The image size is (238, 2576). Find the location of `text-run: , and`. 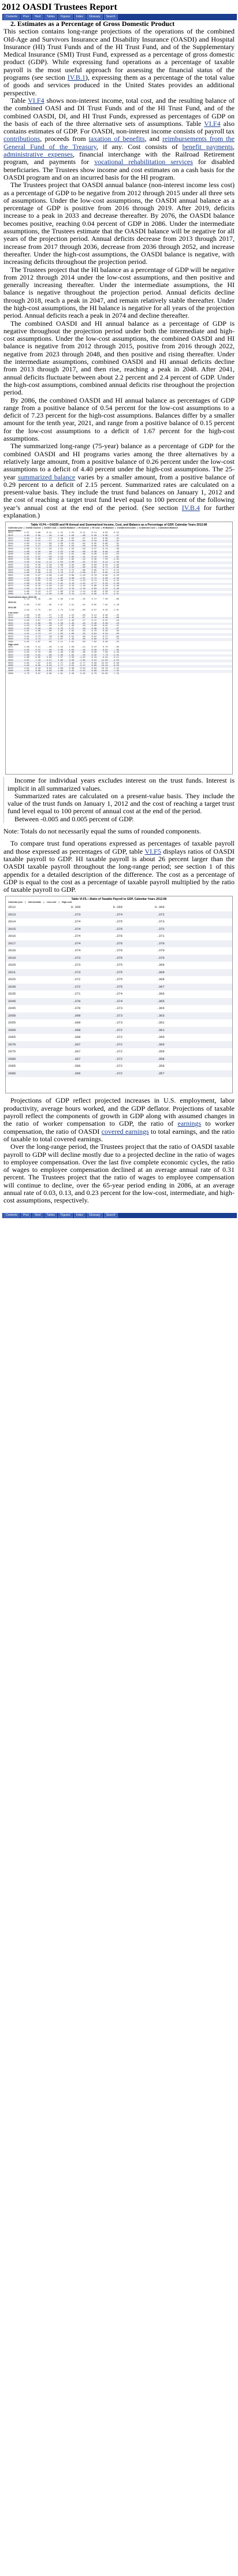

text-run: , and is located at coordinates (153, 139).